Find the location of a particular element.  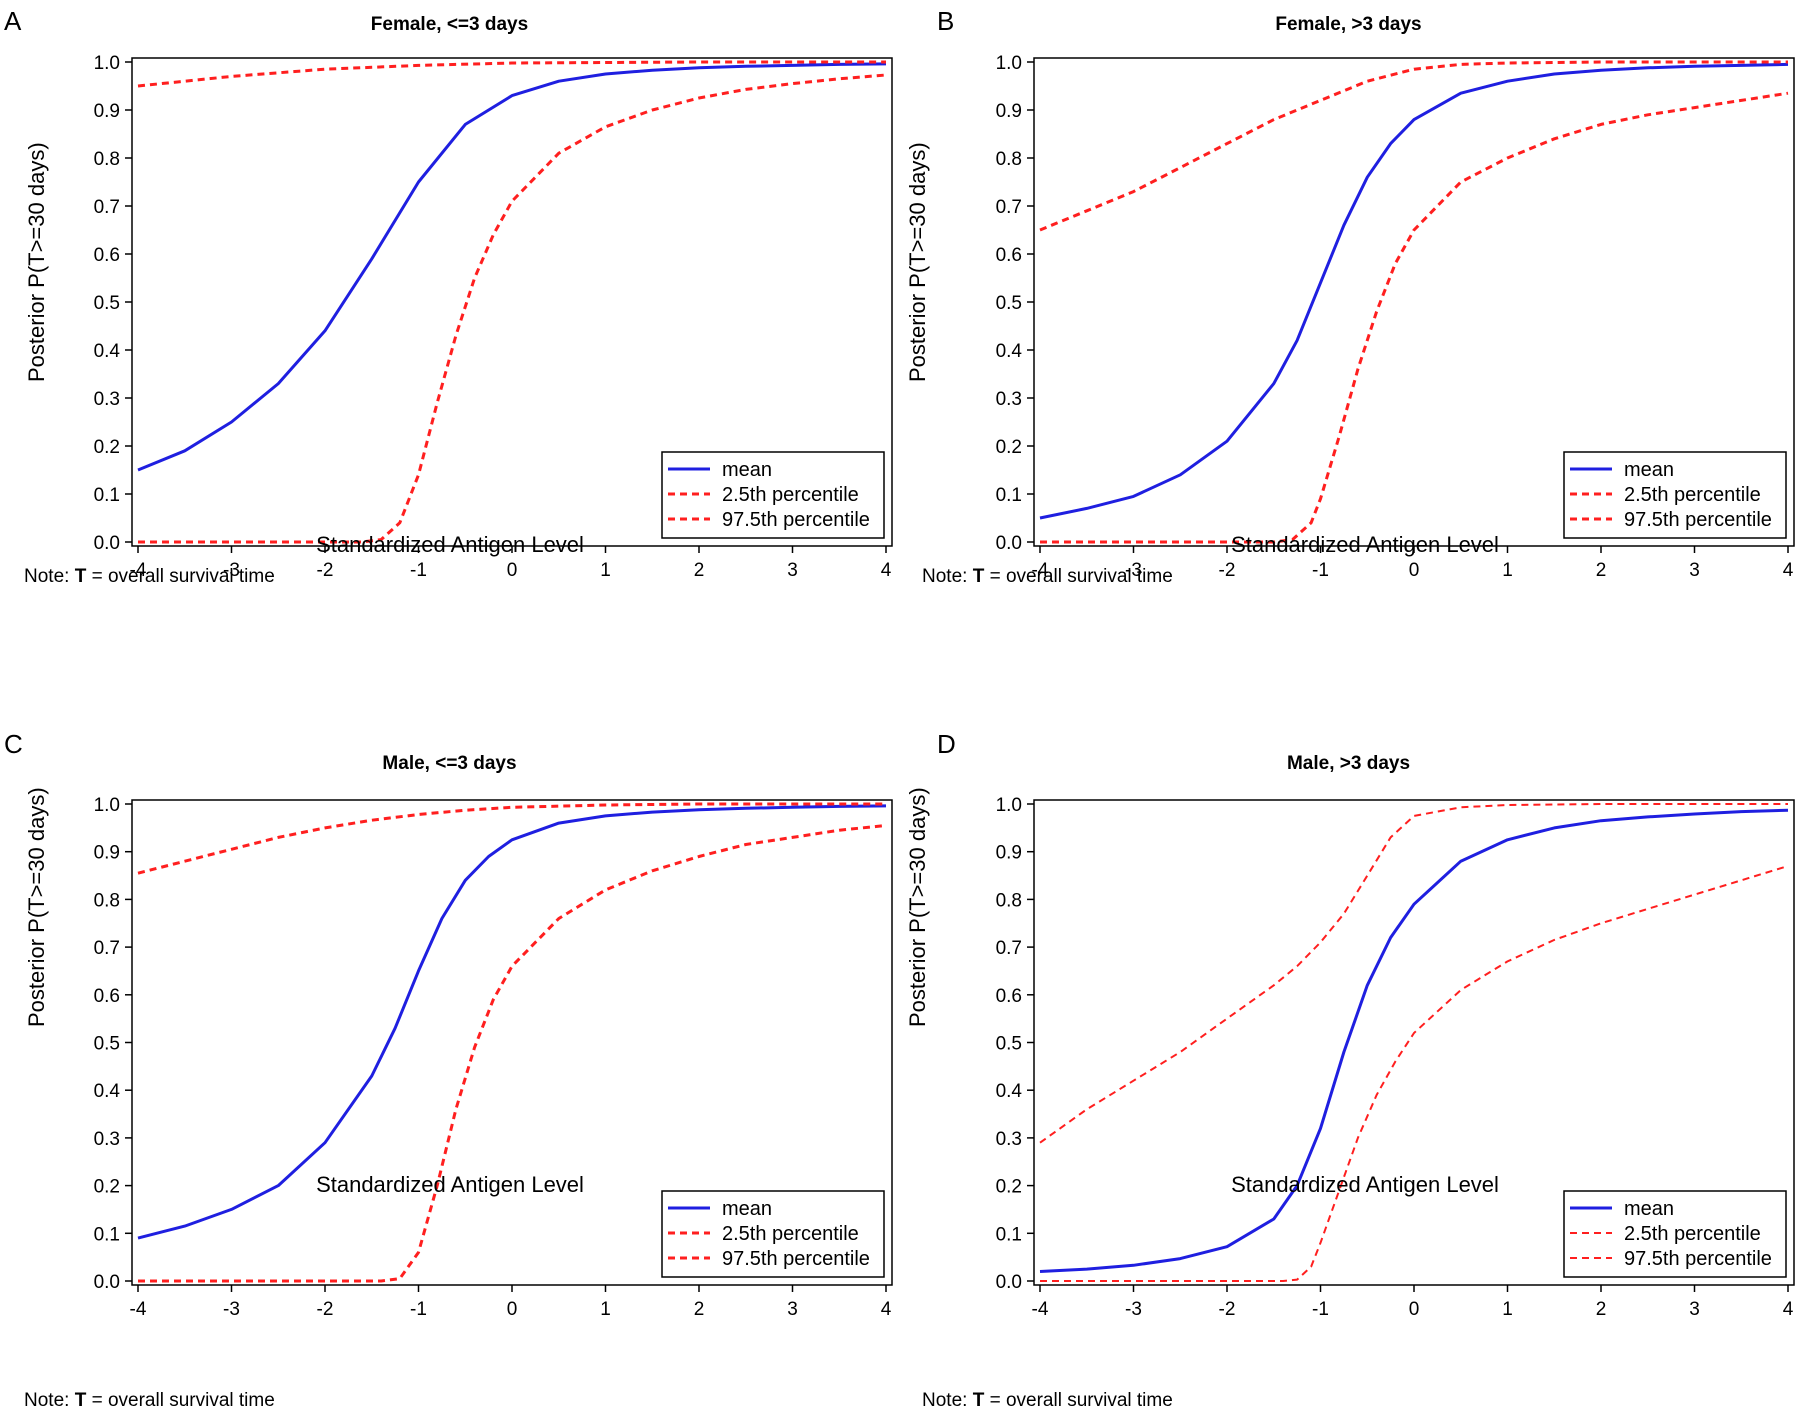

chart-title: Female, >3 days is located at coordinates (1348, 24).